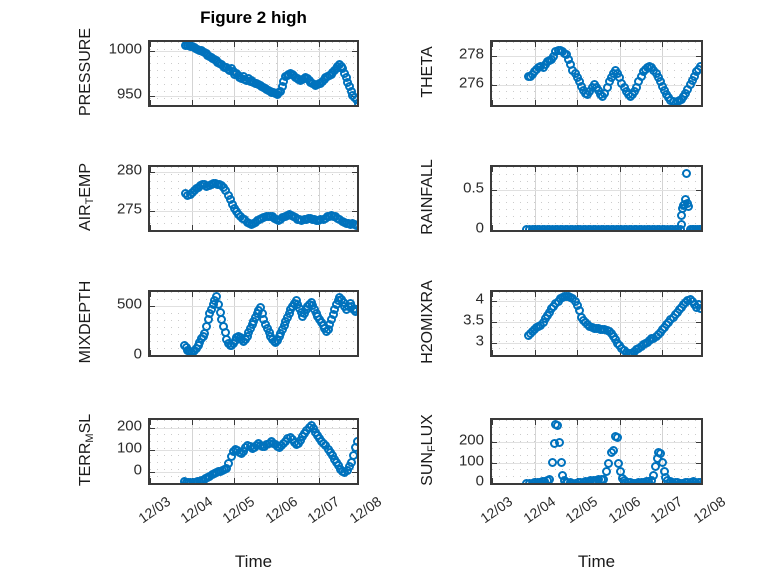 The height and width of the screenshot is (583, 778). I want to click on y-tick-label: 100, so click(129, 448).